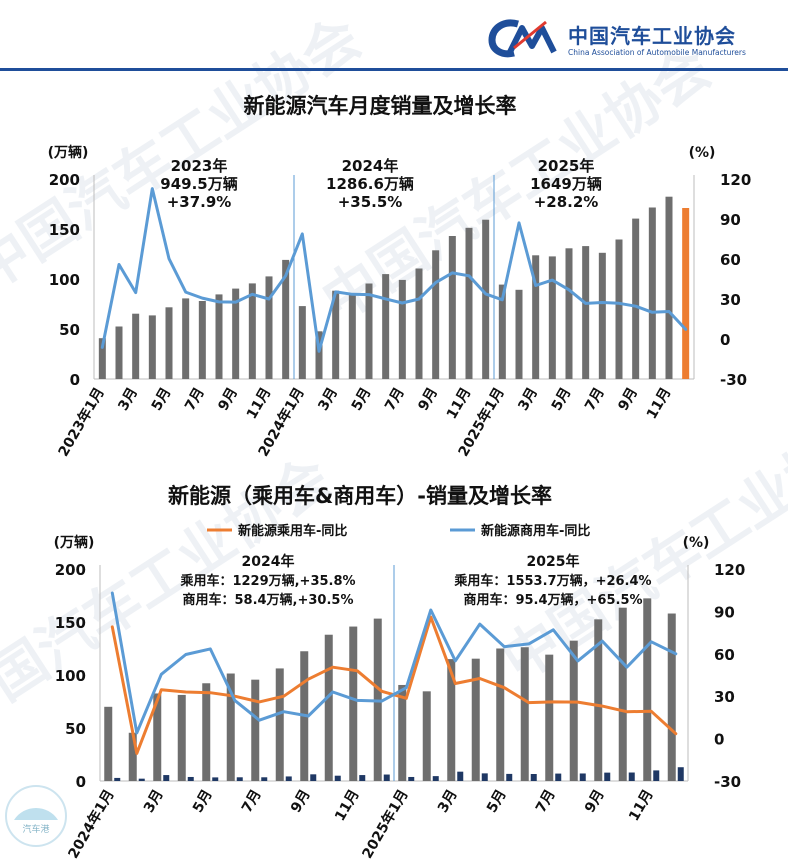  Describe the element at coordinates (68, 152) in the screenshot. I see `y-left-unit-label: (万辆)` at that location.